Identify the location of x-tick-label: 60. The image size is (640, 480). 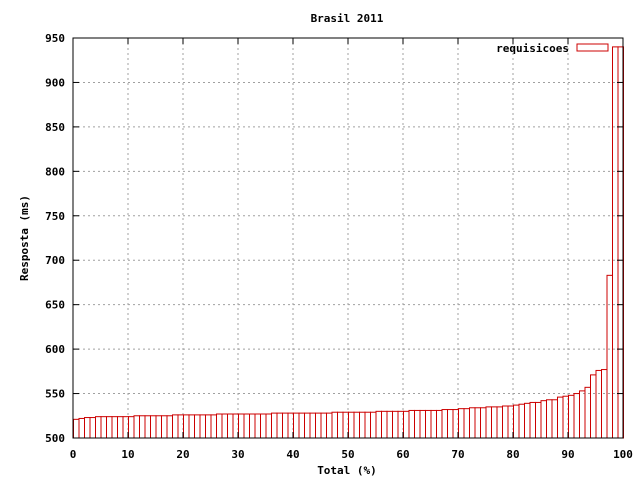
(402, 454).